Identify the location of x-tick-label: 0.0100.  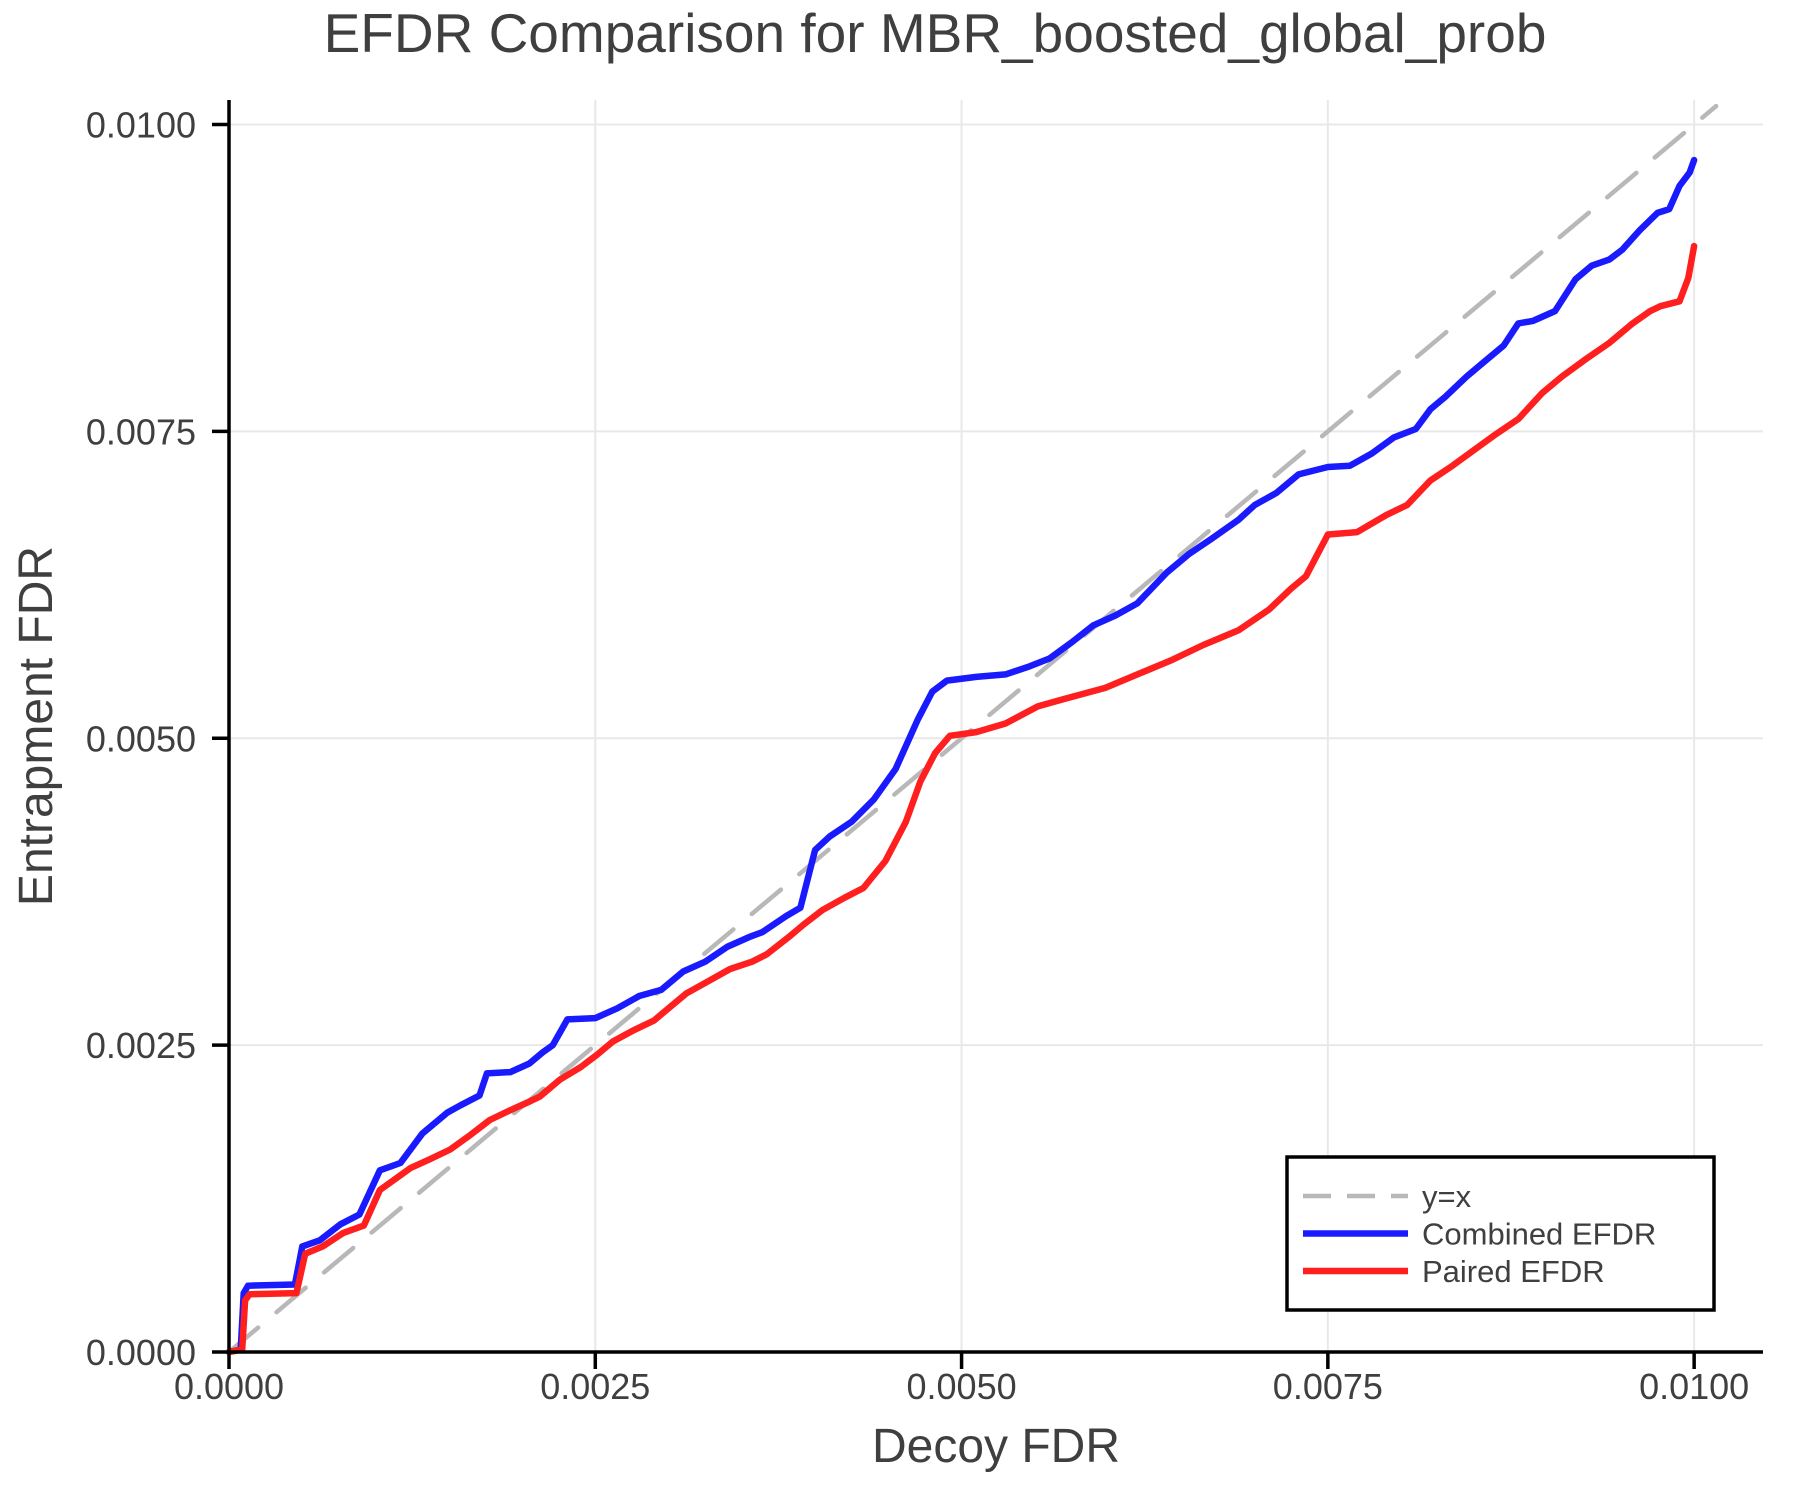
(1694, 1386).